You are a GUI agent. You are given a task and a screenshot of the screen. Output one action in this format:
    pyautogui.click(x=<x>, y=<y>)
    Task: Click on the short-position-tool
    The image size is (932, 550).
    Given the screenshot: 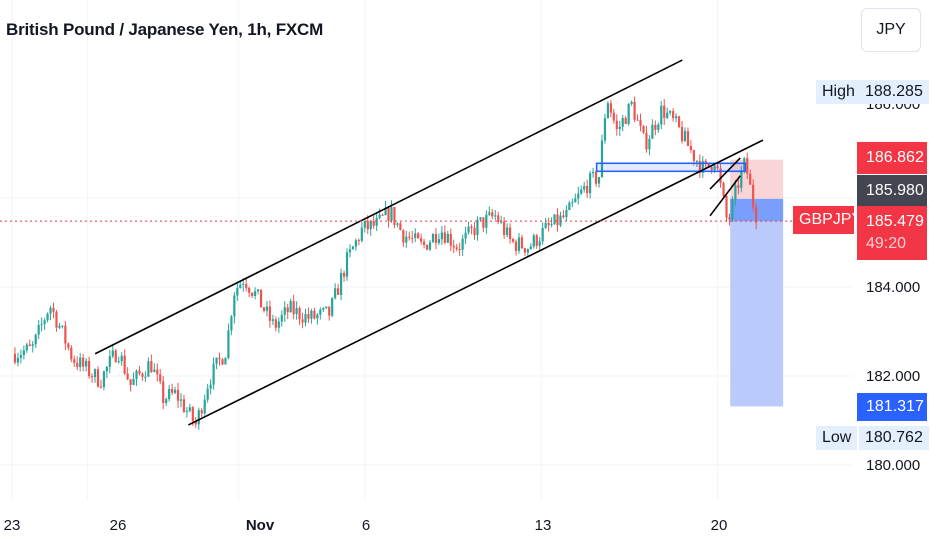 What is the action you would take?
    pyautogui.click(x=757, y=283)
    